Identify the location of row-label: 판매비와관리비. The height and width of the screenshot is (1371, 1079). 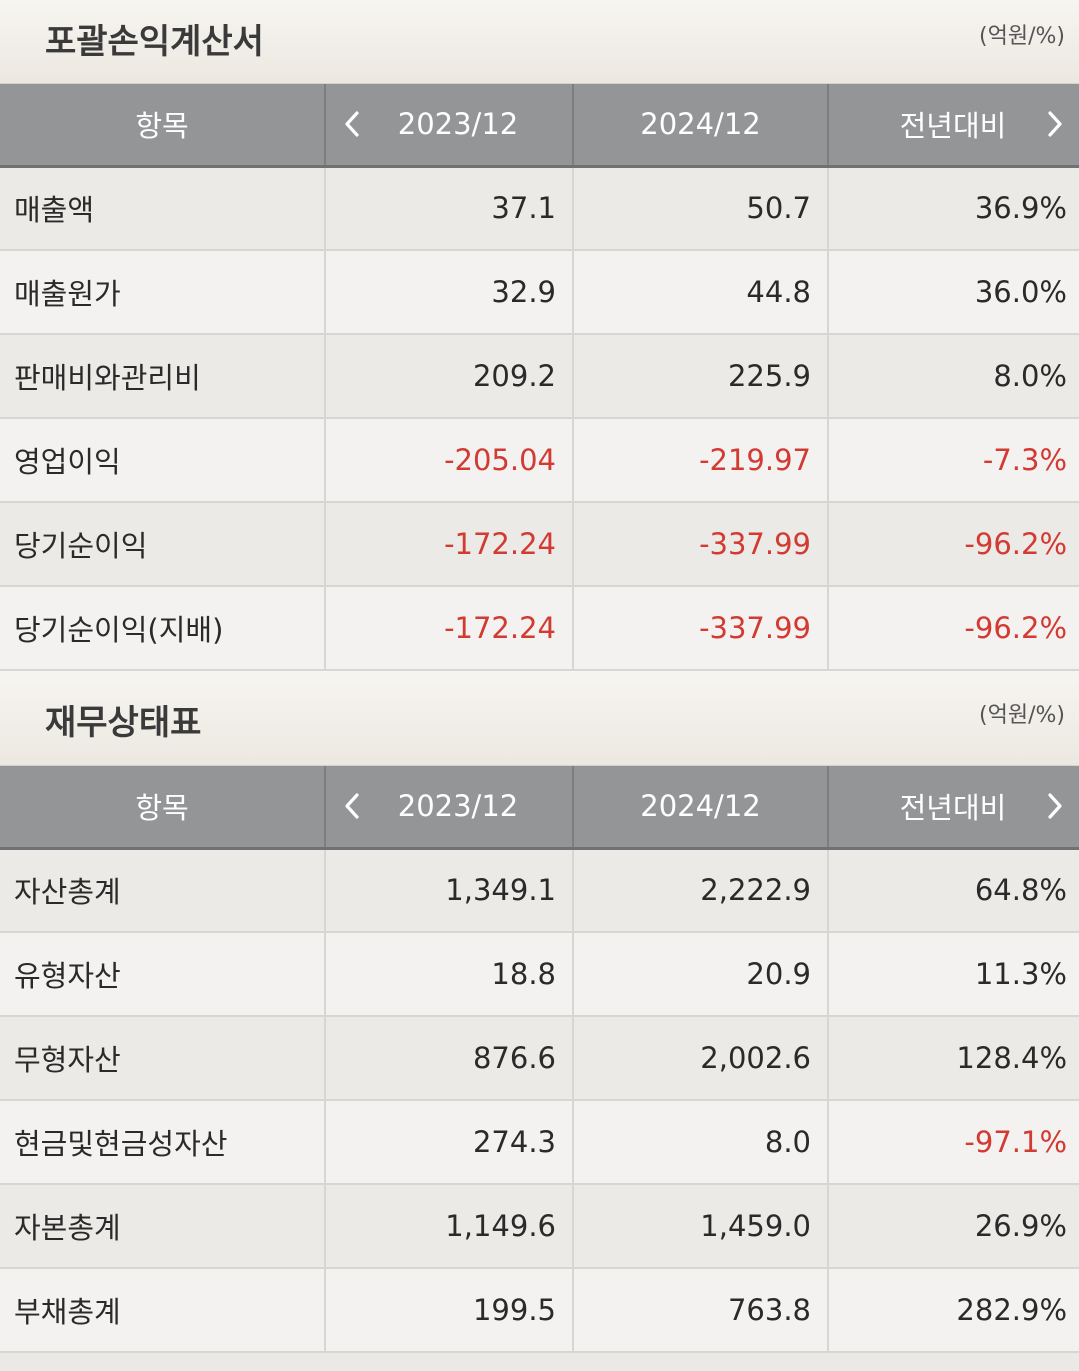
(162, 376).